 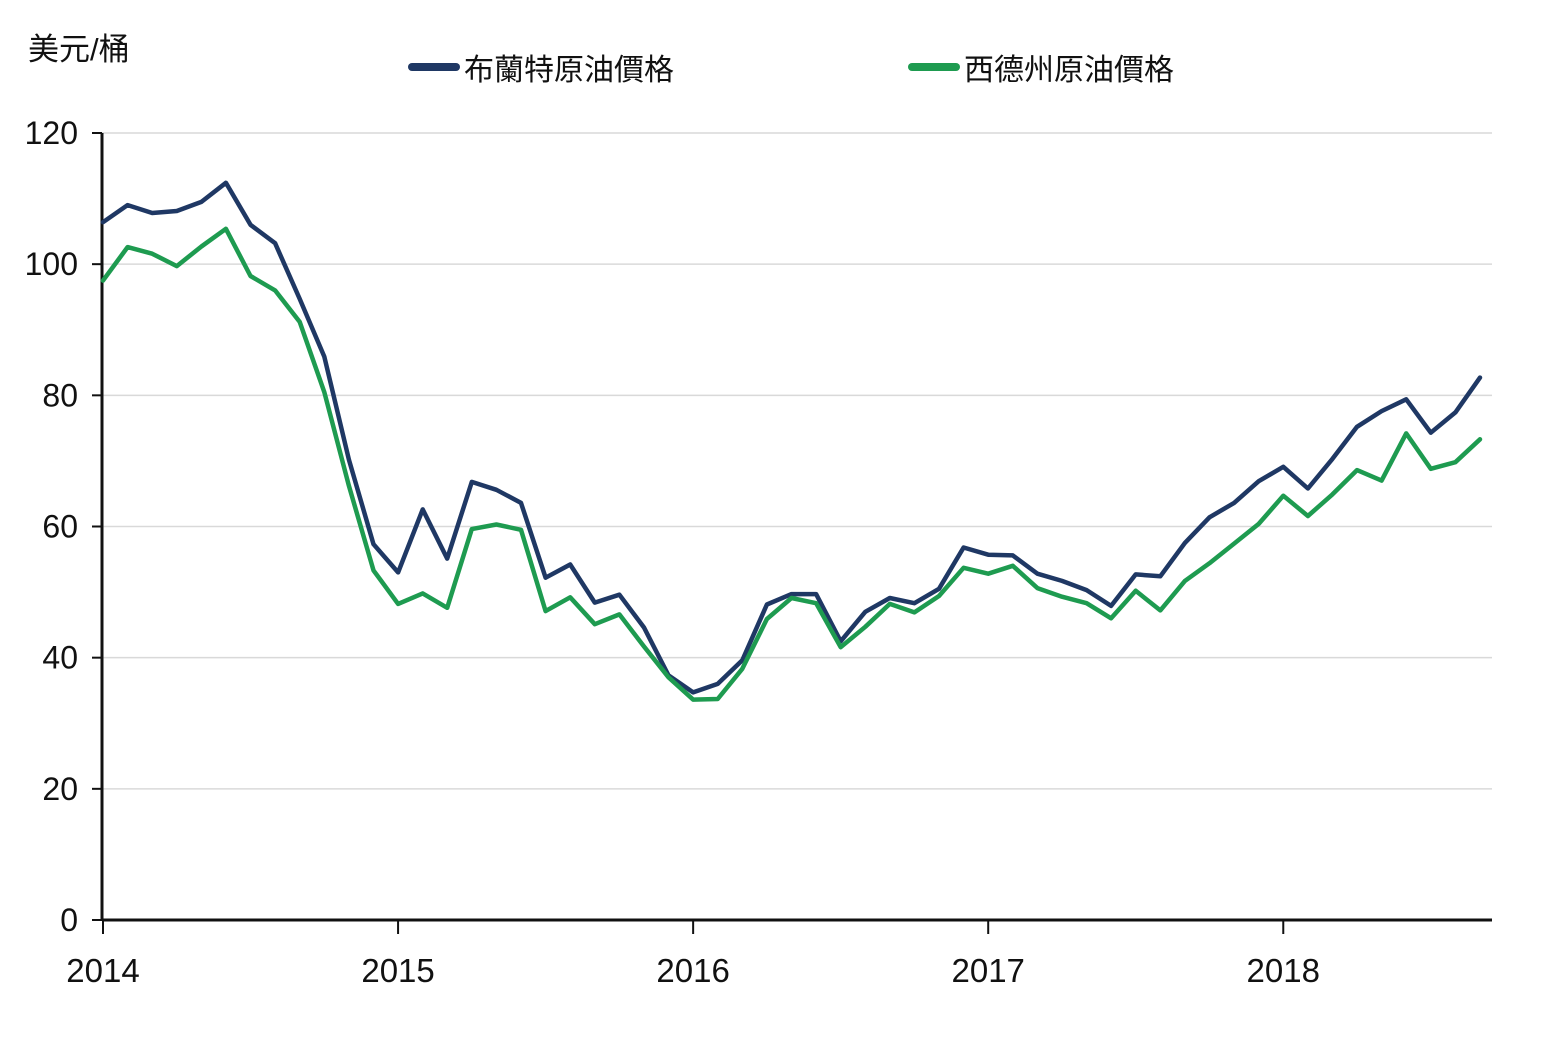 What do you see at coordinates (60, 789) in the screenshot?
I see `y-tick-label-20: 20` at bounding box center [60, 789].